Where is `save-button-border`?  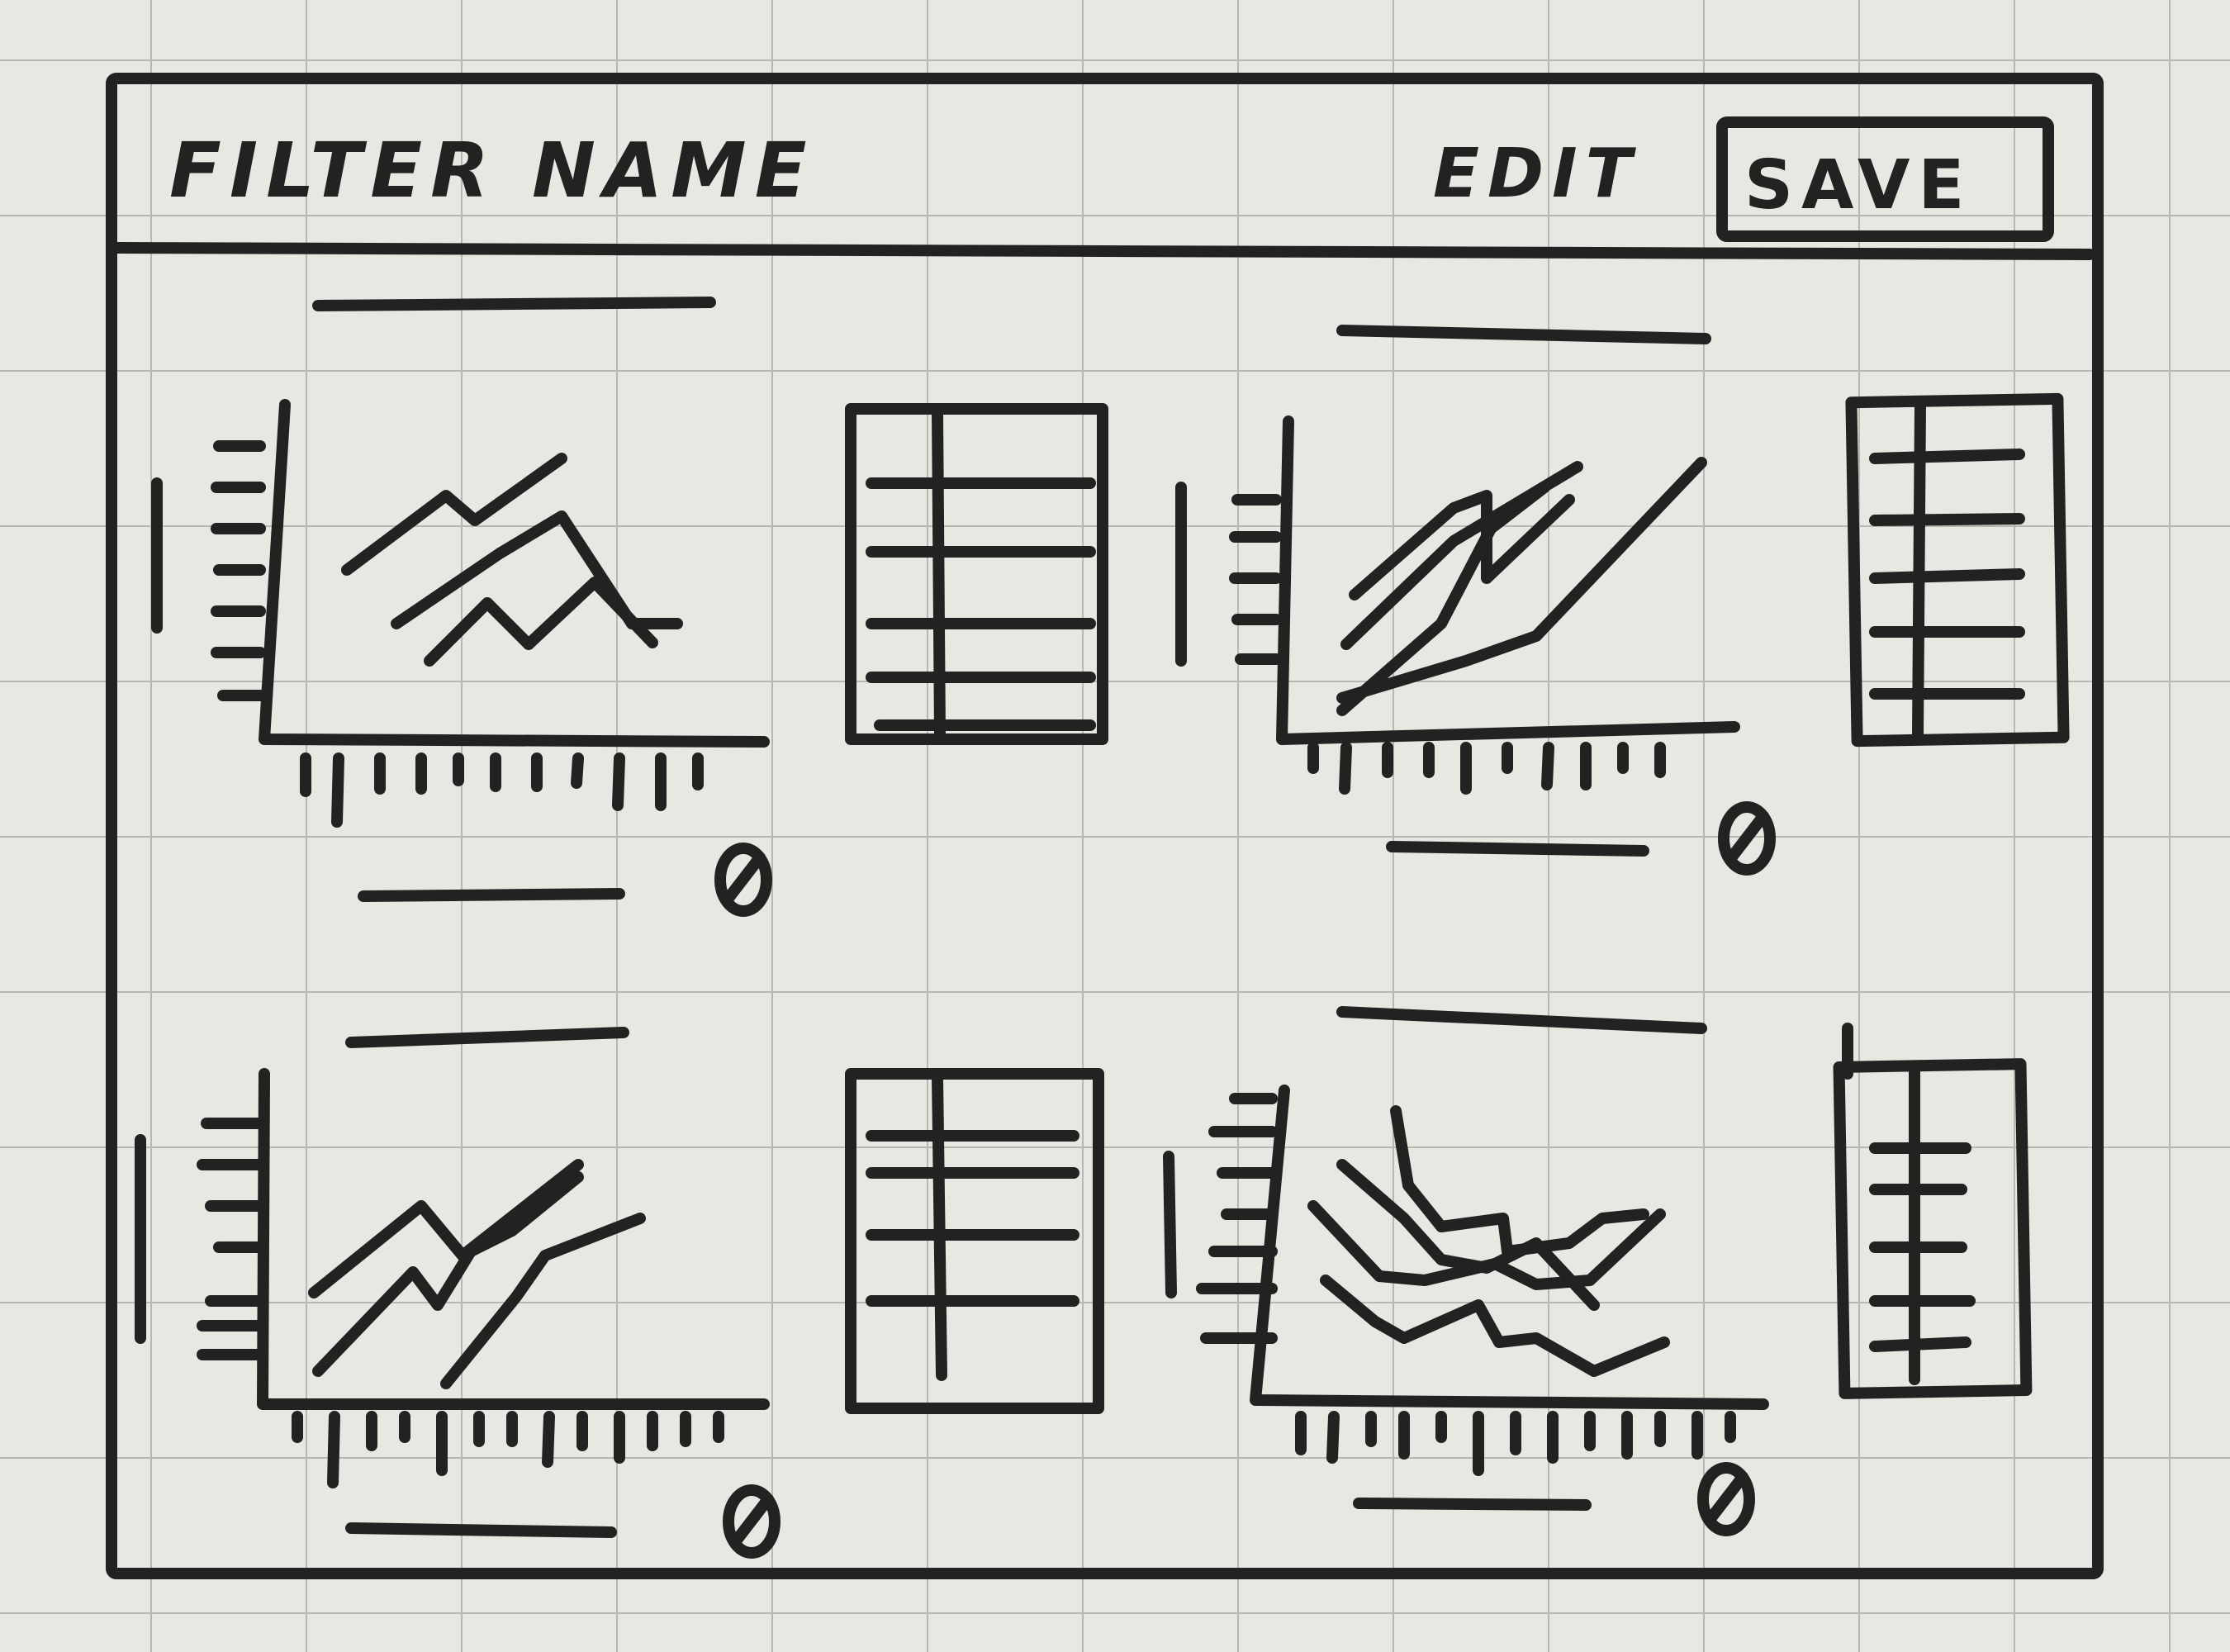
save-button-border is located at coordinates (1885, 179).